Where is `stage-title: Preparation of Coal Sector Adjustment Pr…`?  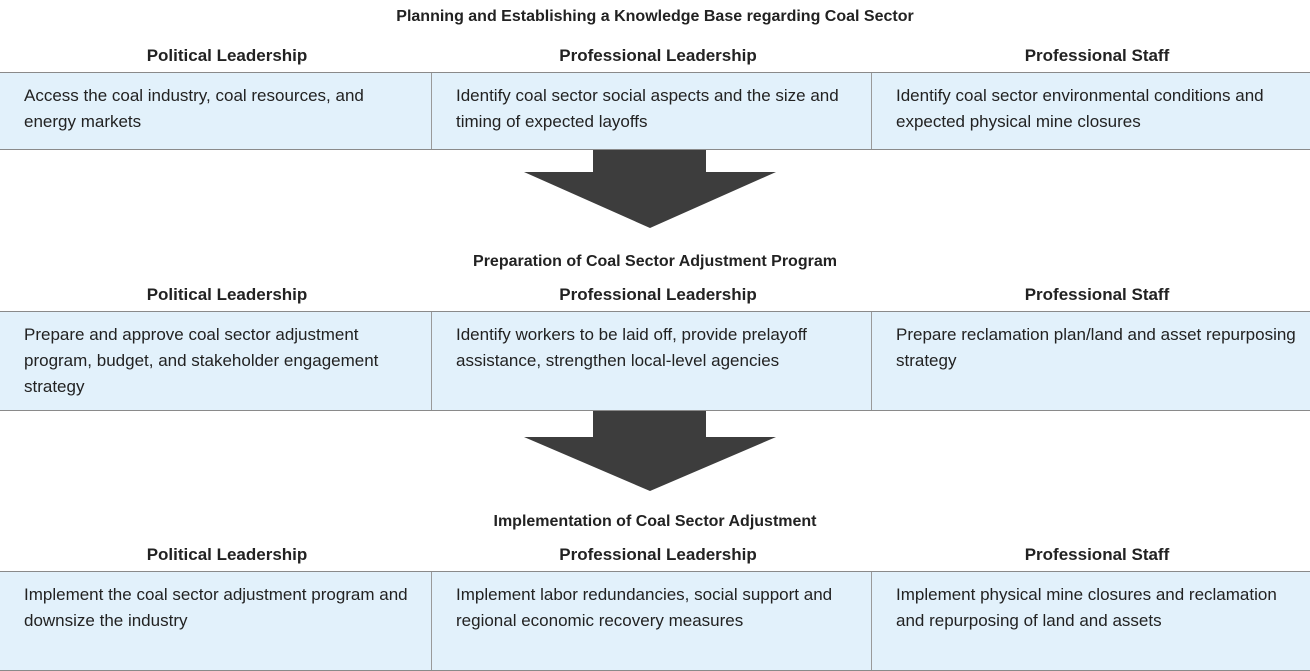 stage-title: Preparation of Coal Sector Adjustment Pr… is located at coordinates (655, 261).